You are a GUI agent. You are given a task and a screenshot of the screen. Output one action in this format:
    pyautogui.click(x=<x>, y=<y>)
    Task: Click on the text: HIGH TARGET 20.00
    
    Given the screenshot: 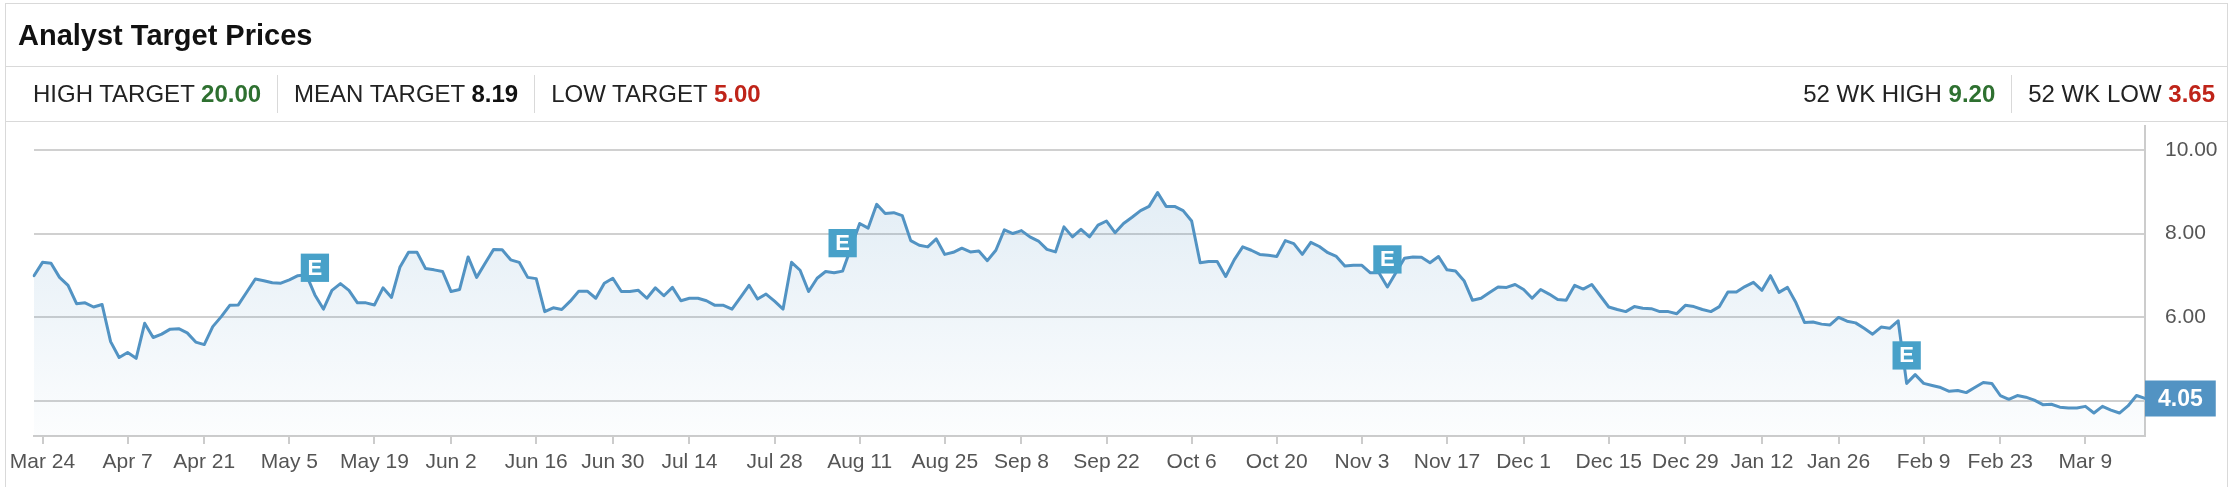 What is the action you would take?
    pyautogui.click(x=147, y=93)
    